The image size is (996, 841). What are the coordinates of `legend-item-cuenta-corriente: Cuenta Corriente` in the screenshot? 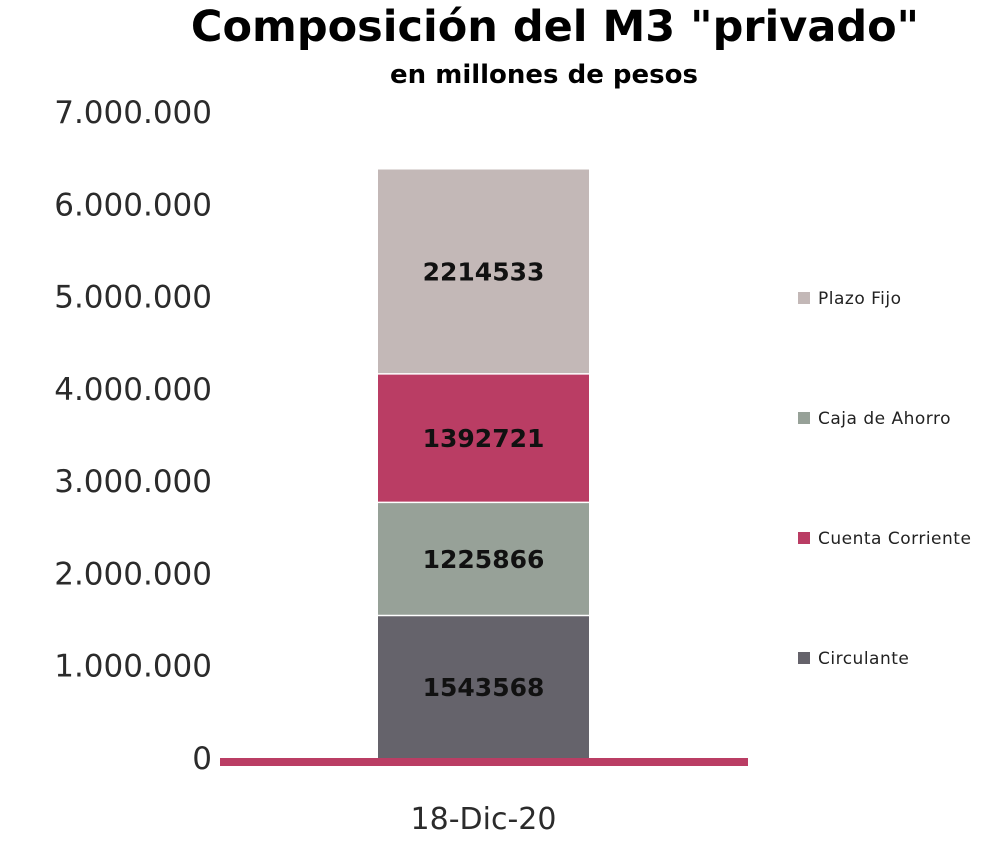 It's located at (884, 539).